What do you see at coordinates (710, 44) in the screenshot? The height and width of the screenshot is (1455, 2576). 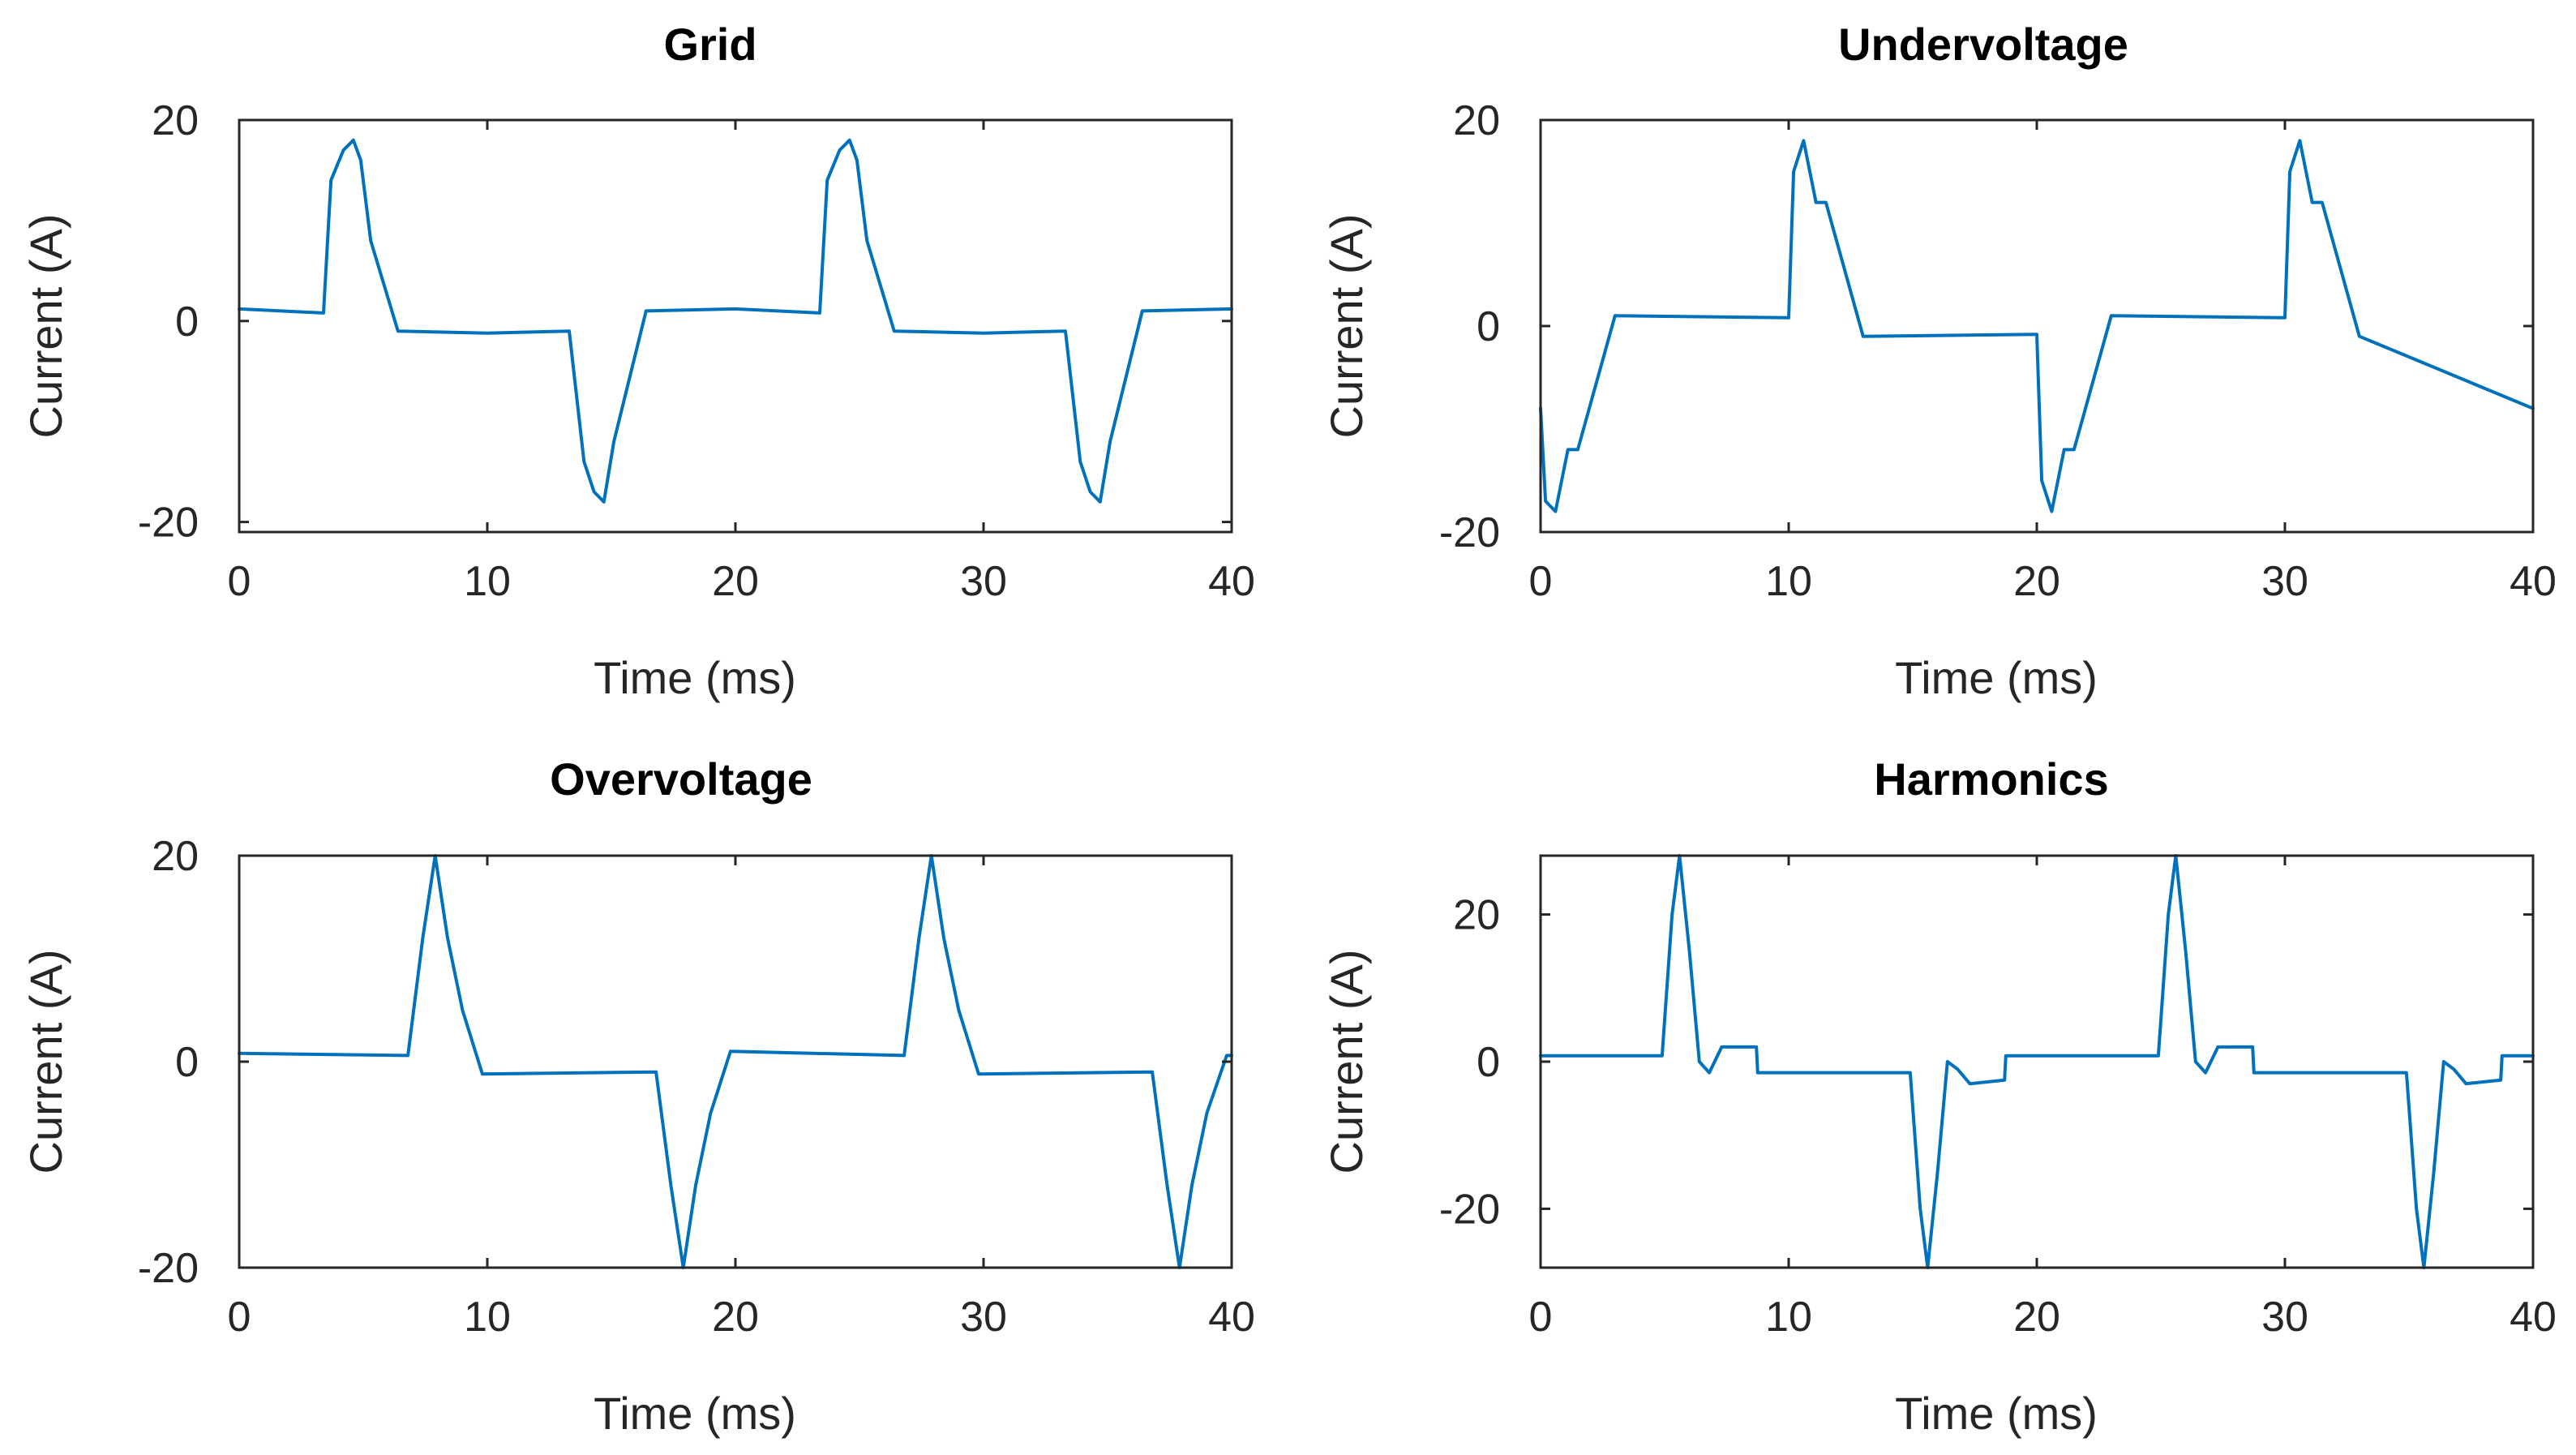 I see `chart-title: Grid` at bounding box center [710, 44].